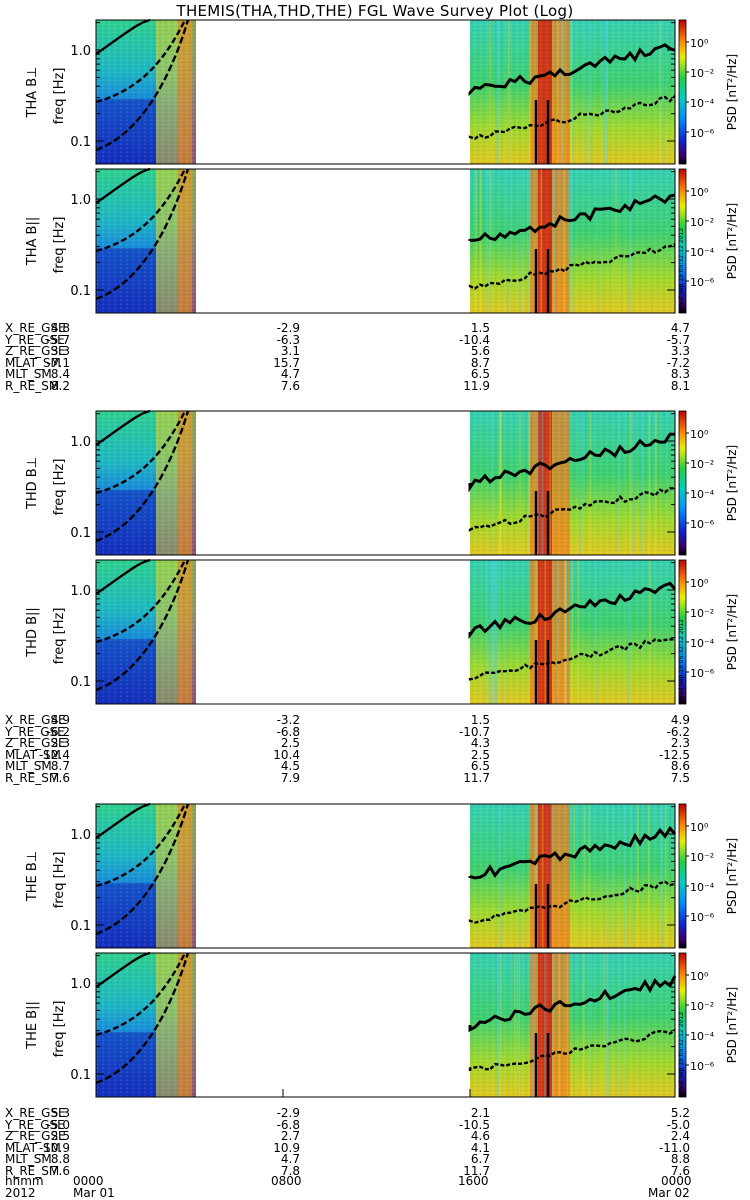 Image resolution: width=750 pixels, height=1200 pixels. What do you see at coordinates (480, 754) in the screenshot?
I see `orbit-value: 2.5` at bounding box center [480, 754].